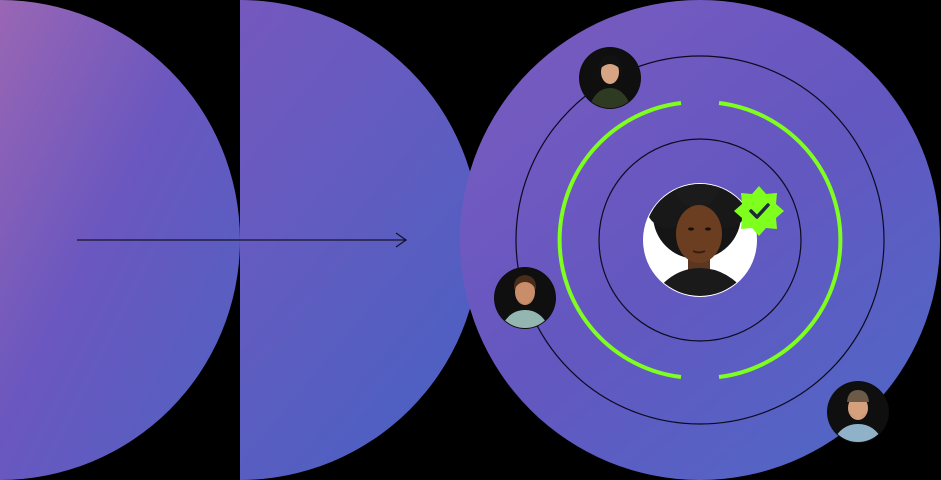  What do you see at coordinates (525, 298) in the screenshot?
I see `person-left-avatar` at bounding box center [525, 298].